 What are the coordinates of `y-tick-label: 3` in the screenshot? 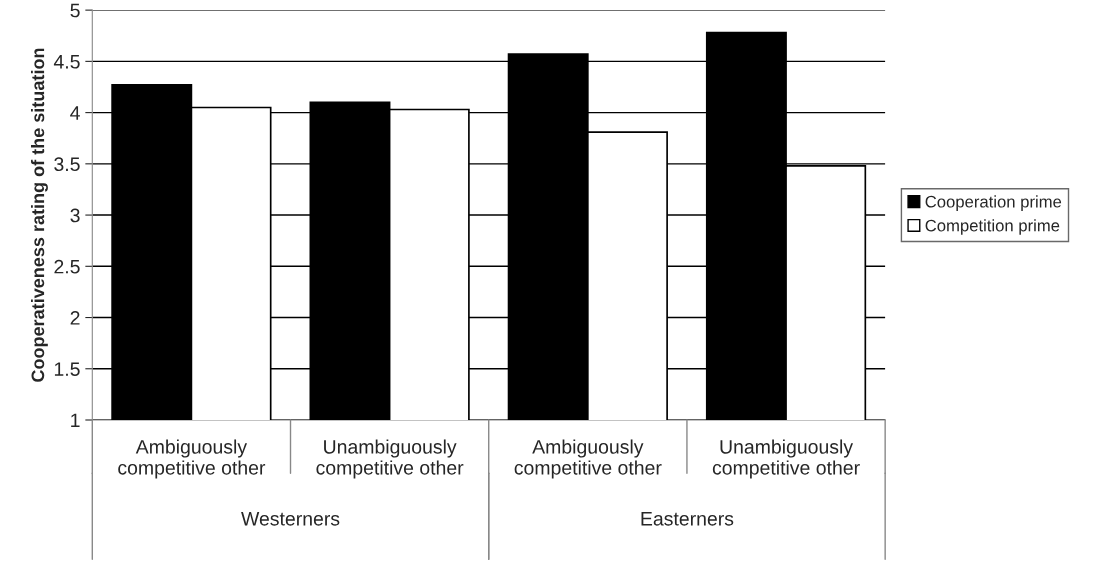 It's located at (75, 215).